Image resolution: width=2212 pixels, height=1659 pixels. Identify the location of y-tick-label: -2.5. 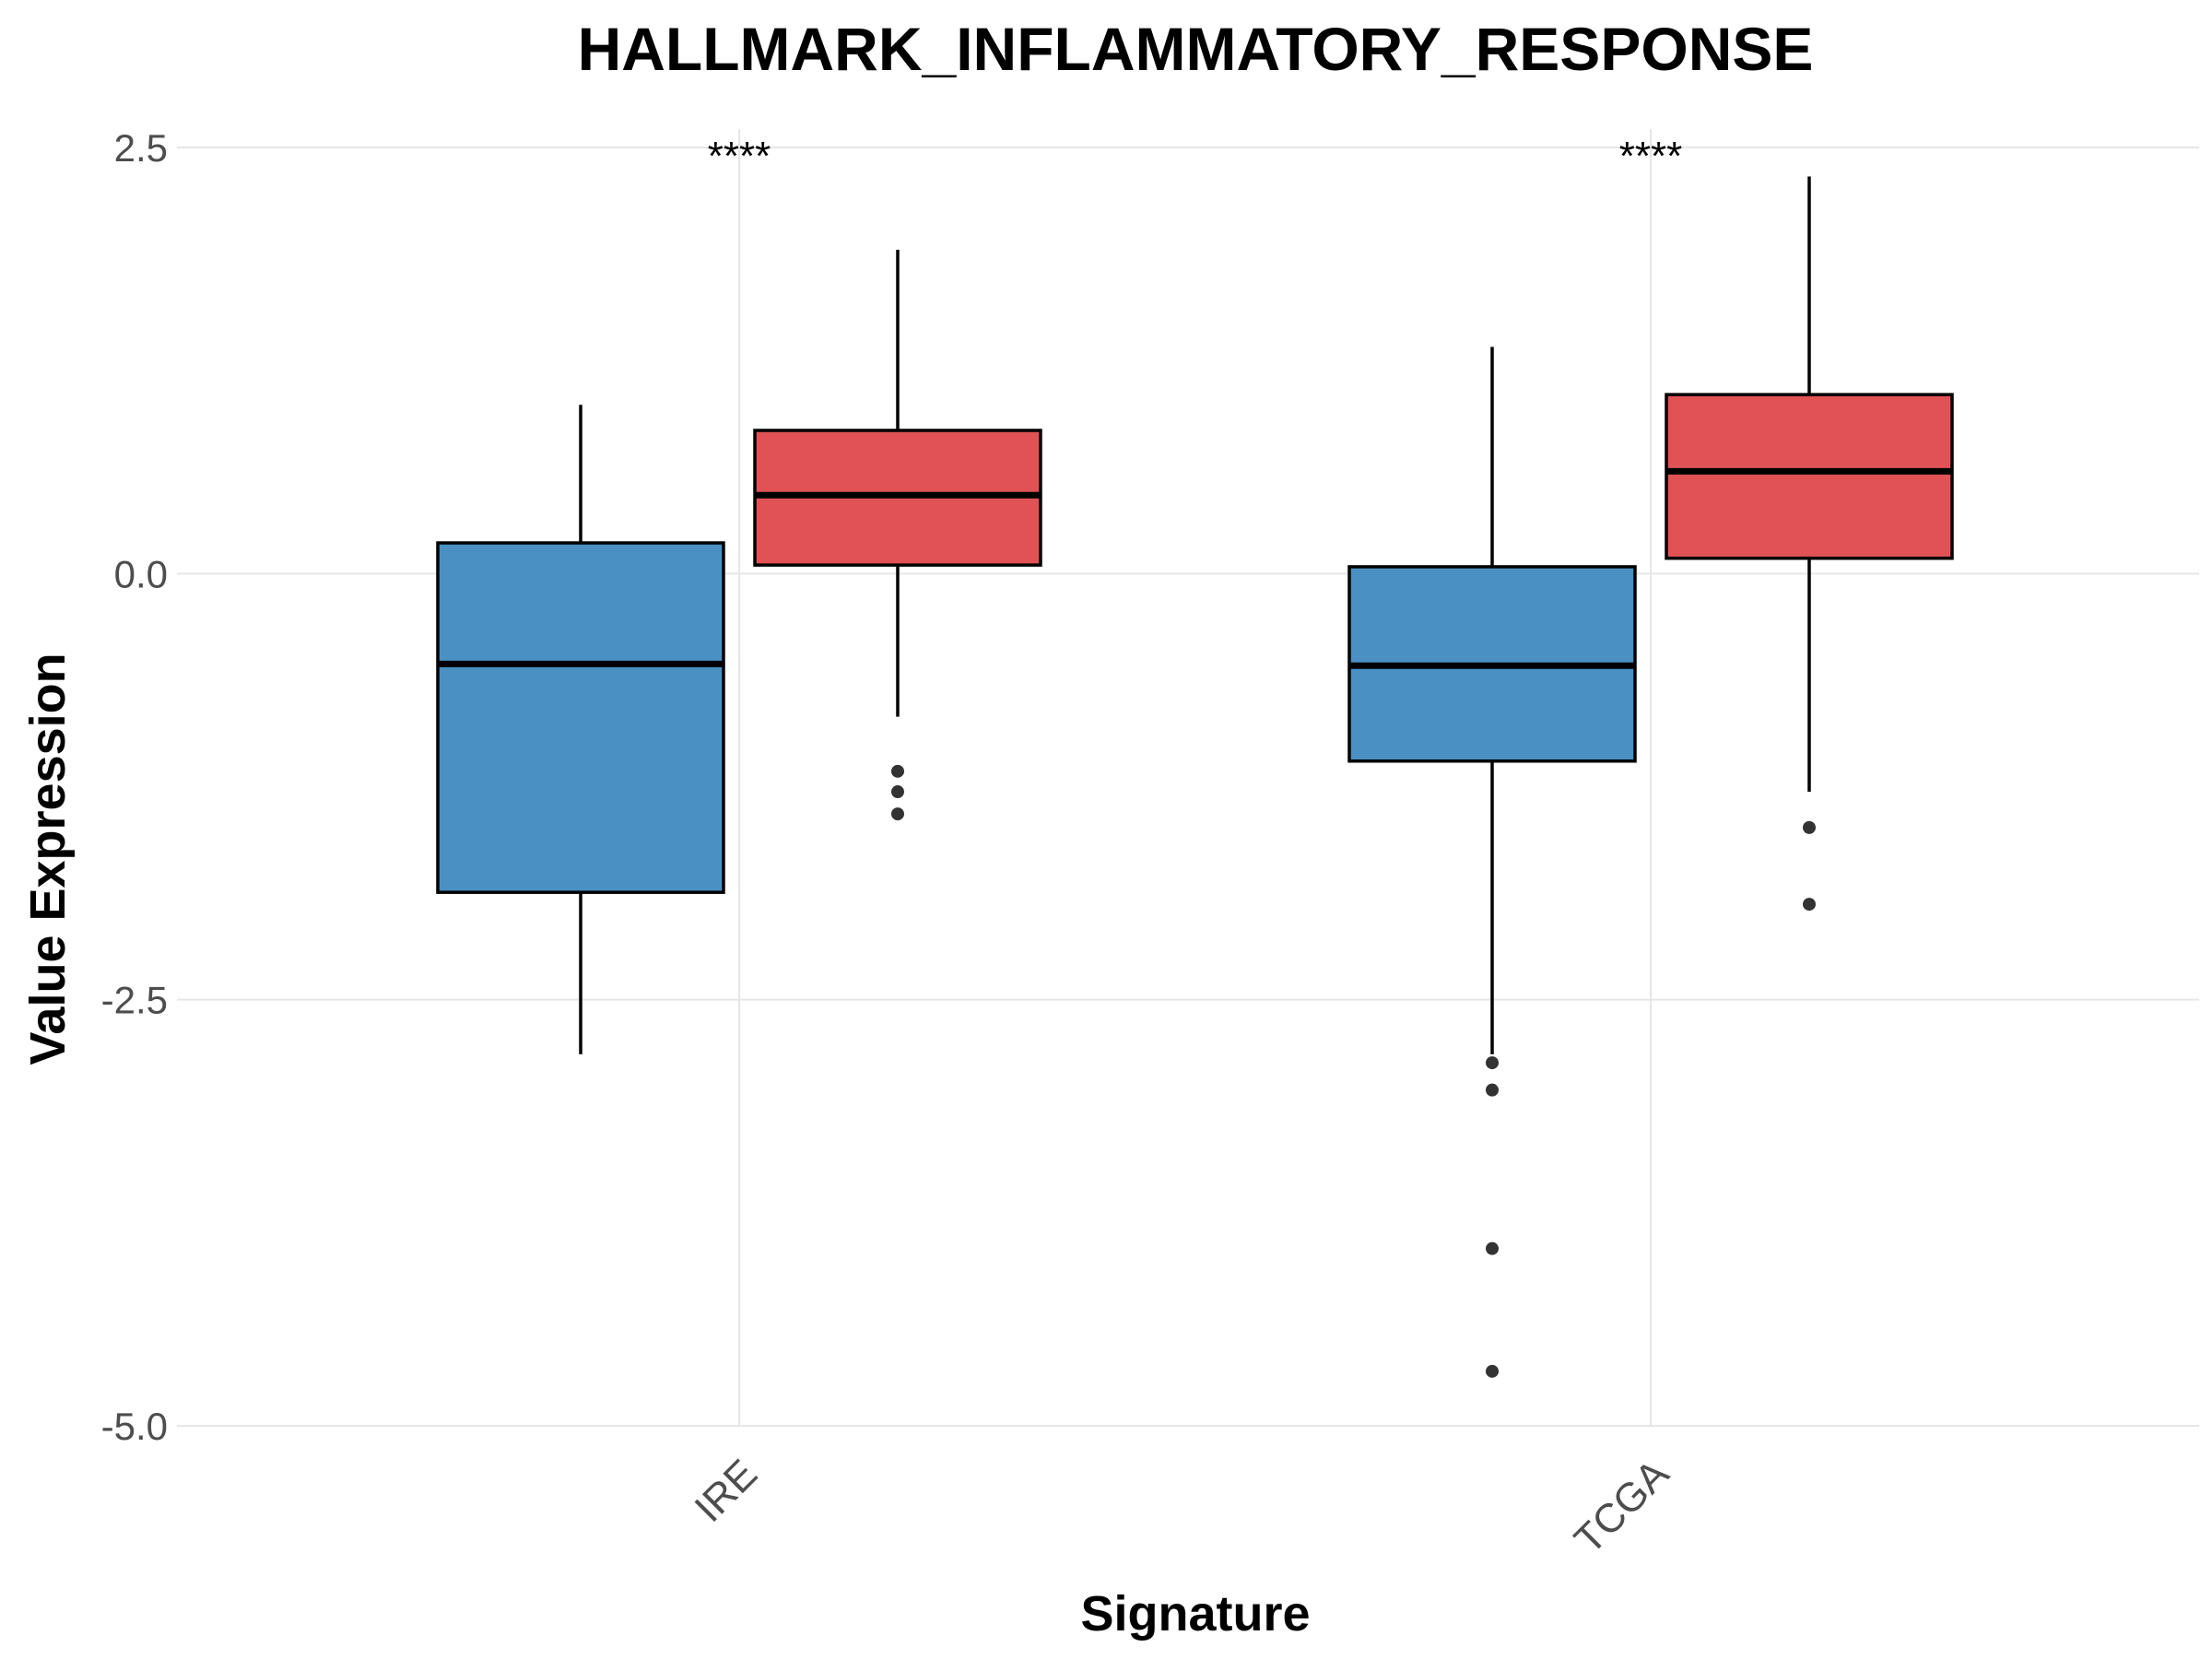
(134, 1000).